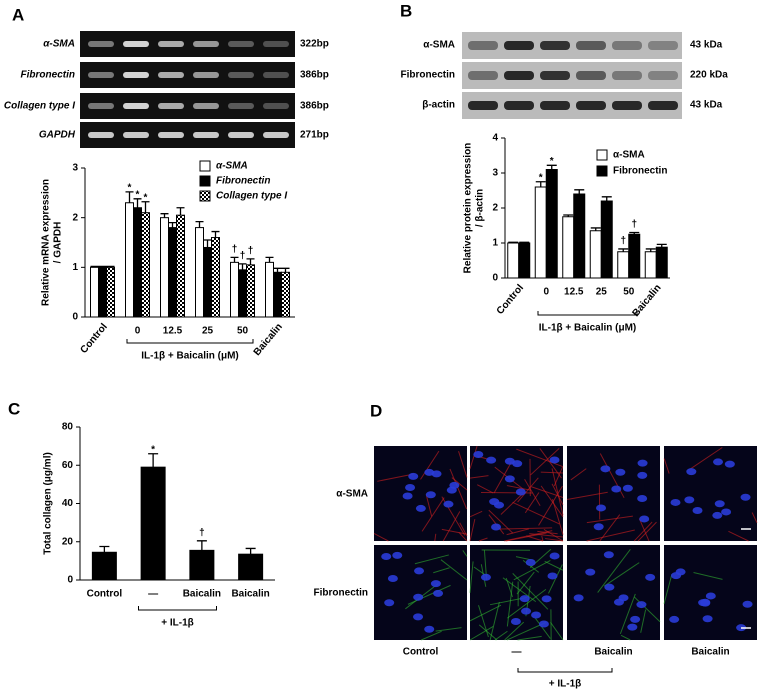 The height and width of the screenshot is (691, 763). Describe the element at coordinates (190, 356) in the screenshot. I see `group-label: IL-1β + Baicalin (μM)` at that location.